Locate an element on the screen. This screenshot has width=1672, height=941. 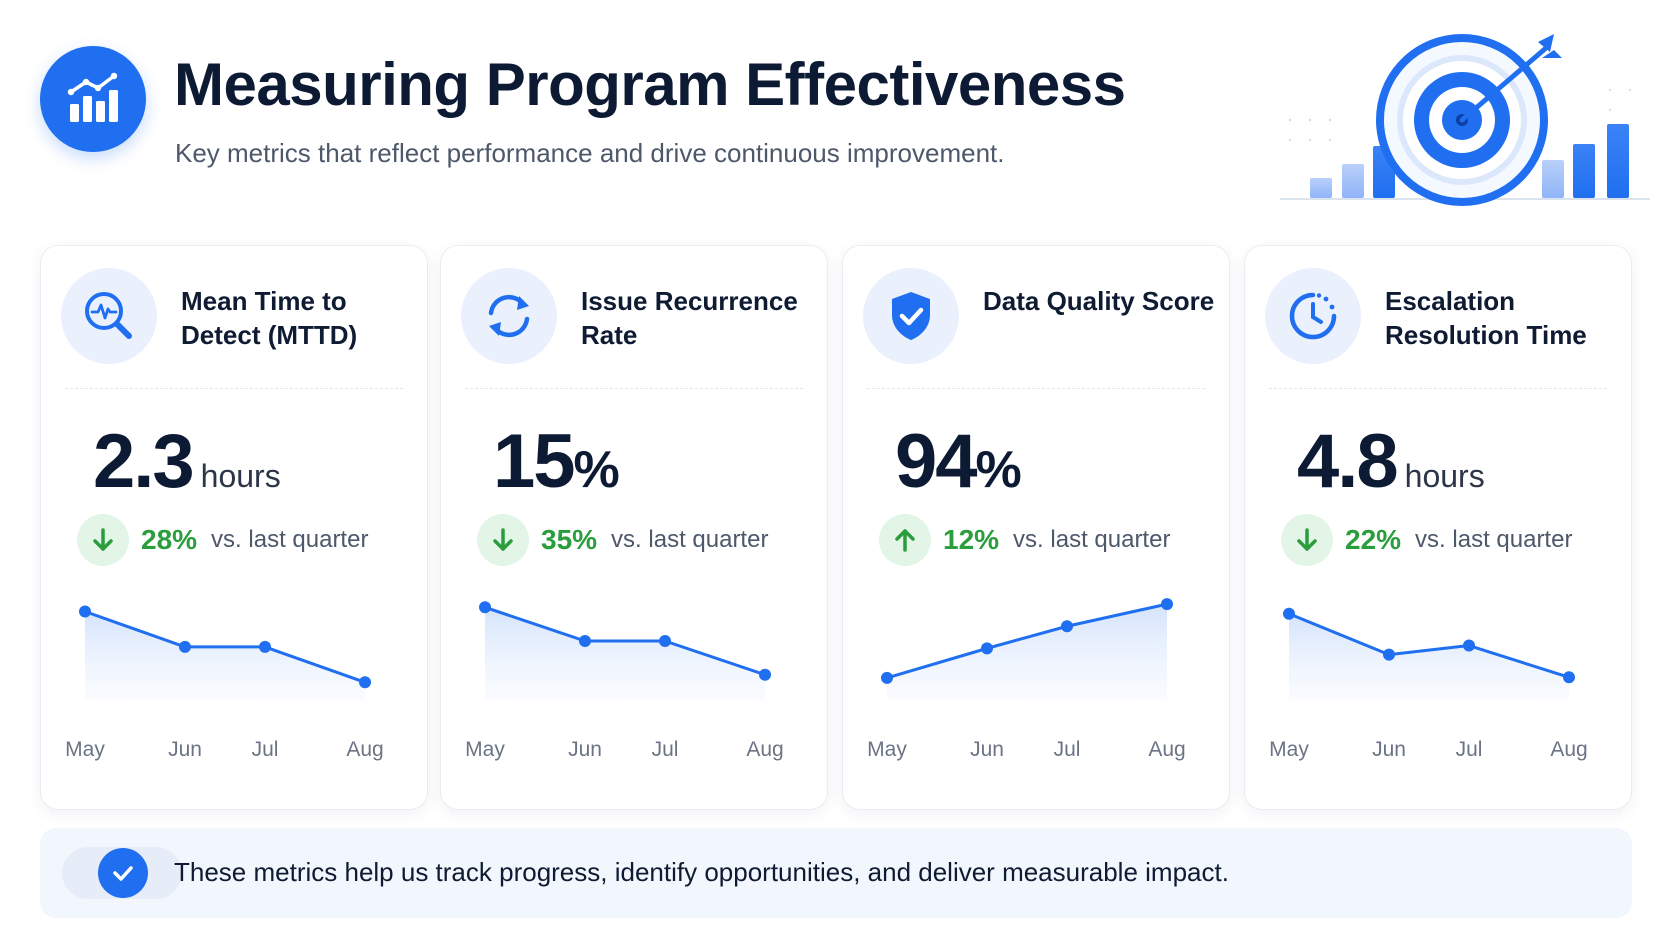
change-percent: 12% is located at coordinates (971, 539).